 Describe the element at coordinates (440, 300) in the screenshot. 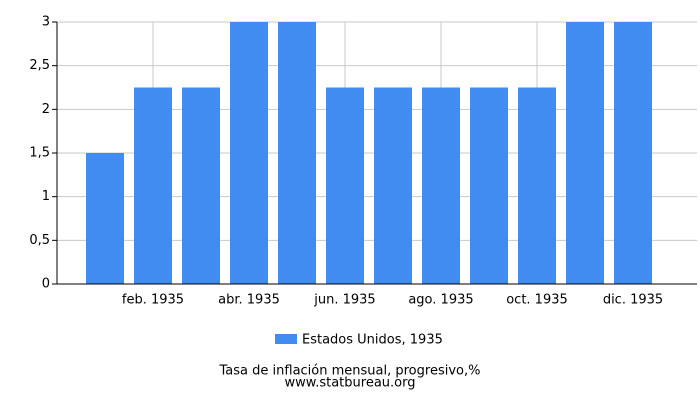

I see `x-tick-label: ago. 1935` at that location.